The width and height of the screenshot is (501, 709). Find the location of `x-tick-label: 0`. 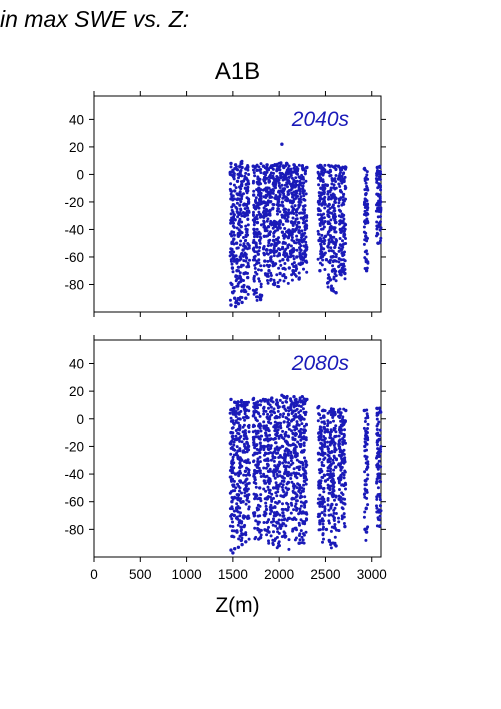

x-tick-label: 0 is located at coordinates (94, 574).